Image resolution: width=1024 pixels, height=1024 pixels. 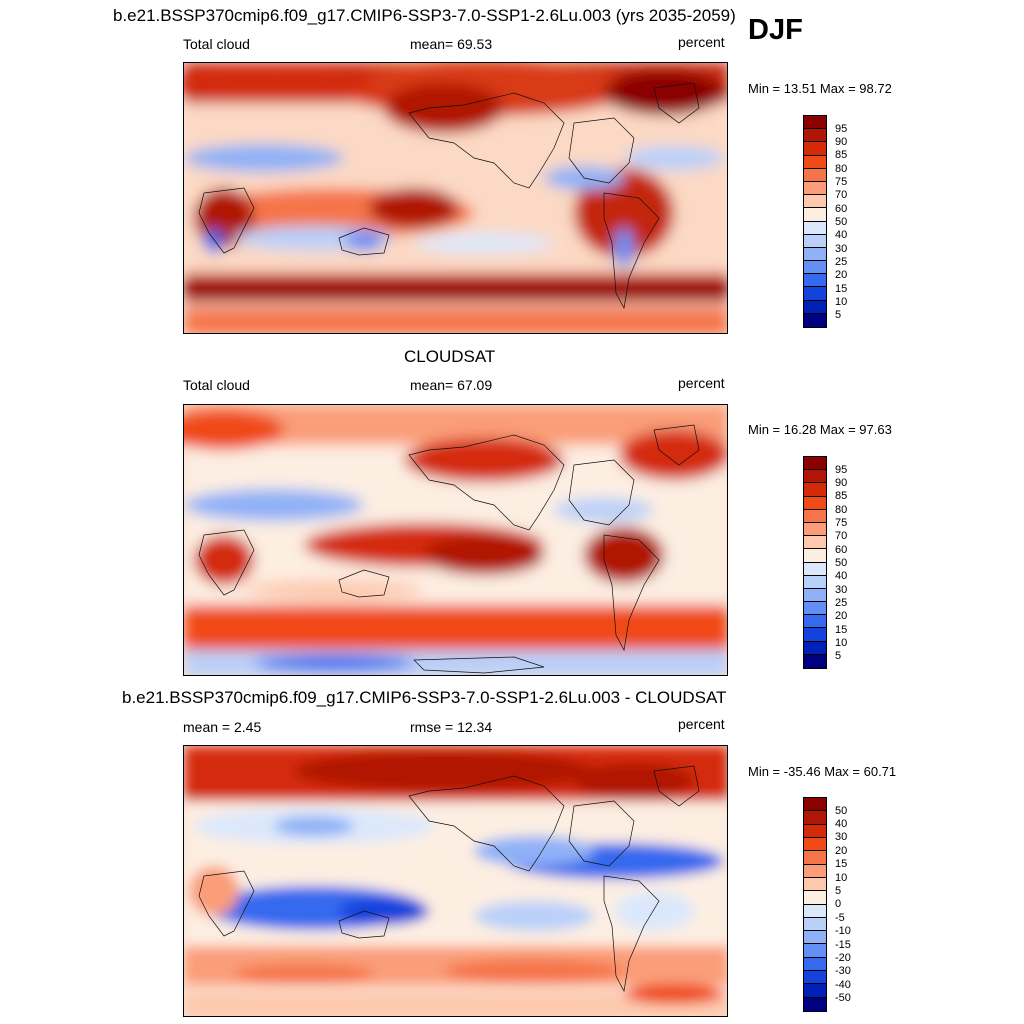 I want to click on panel-3-rmse-label: rmse = 12.34, so click(x=451, y=727).